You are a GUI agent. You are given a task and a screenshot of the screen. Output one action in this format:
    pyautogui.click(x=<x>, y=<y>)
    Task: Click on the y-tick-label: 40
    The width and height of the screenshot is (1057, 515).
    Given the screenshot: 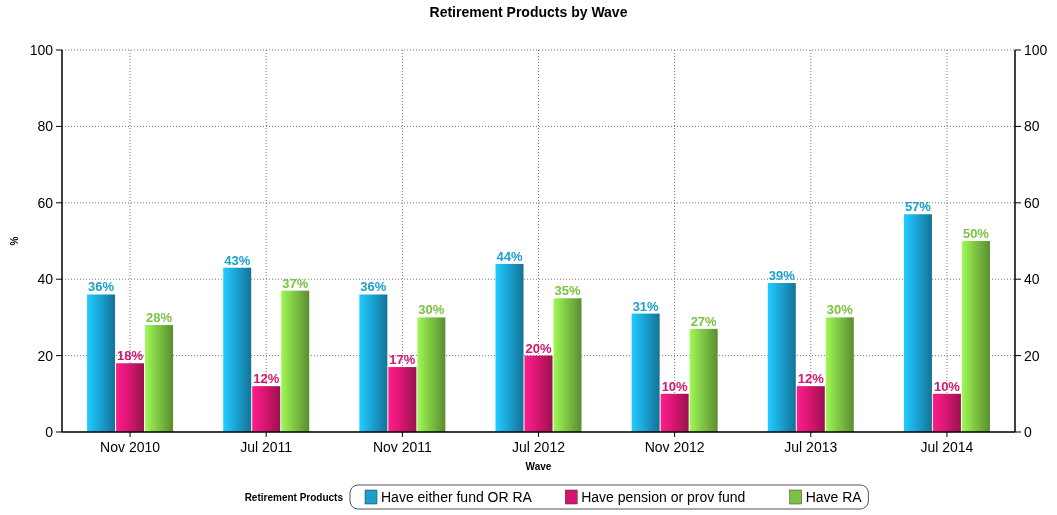 What is the action you would take?
    pyautogui.click(x=45, y=279)
    